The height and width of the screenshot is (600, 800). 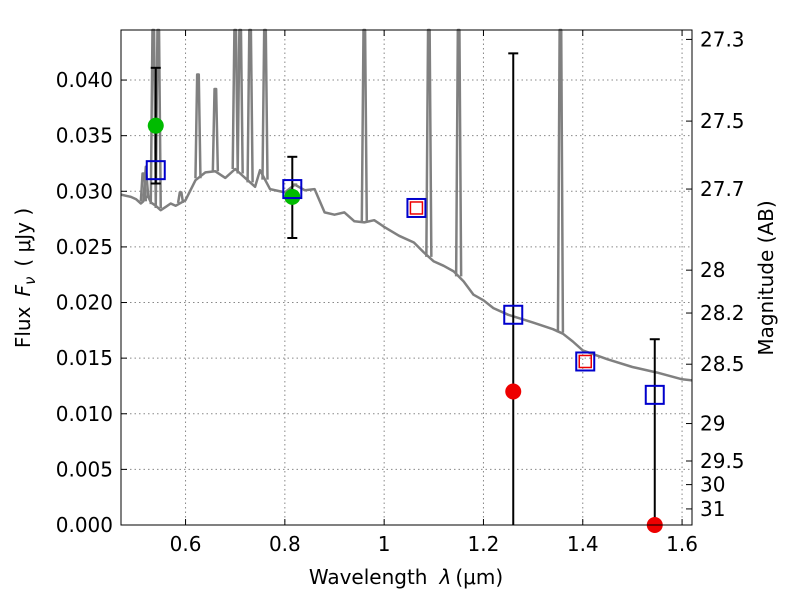 What do you see at coordinates (722, 189) in the screenshot?
I see `magnitude-tick-label: 27.7` at bounding box center [722, 189].